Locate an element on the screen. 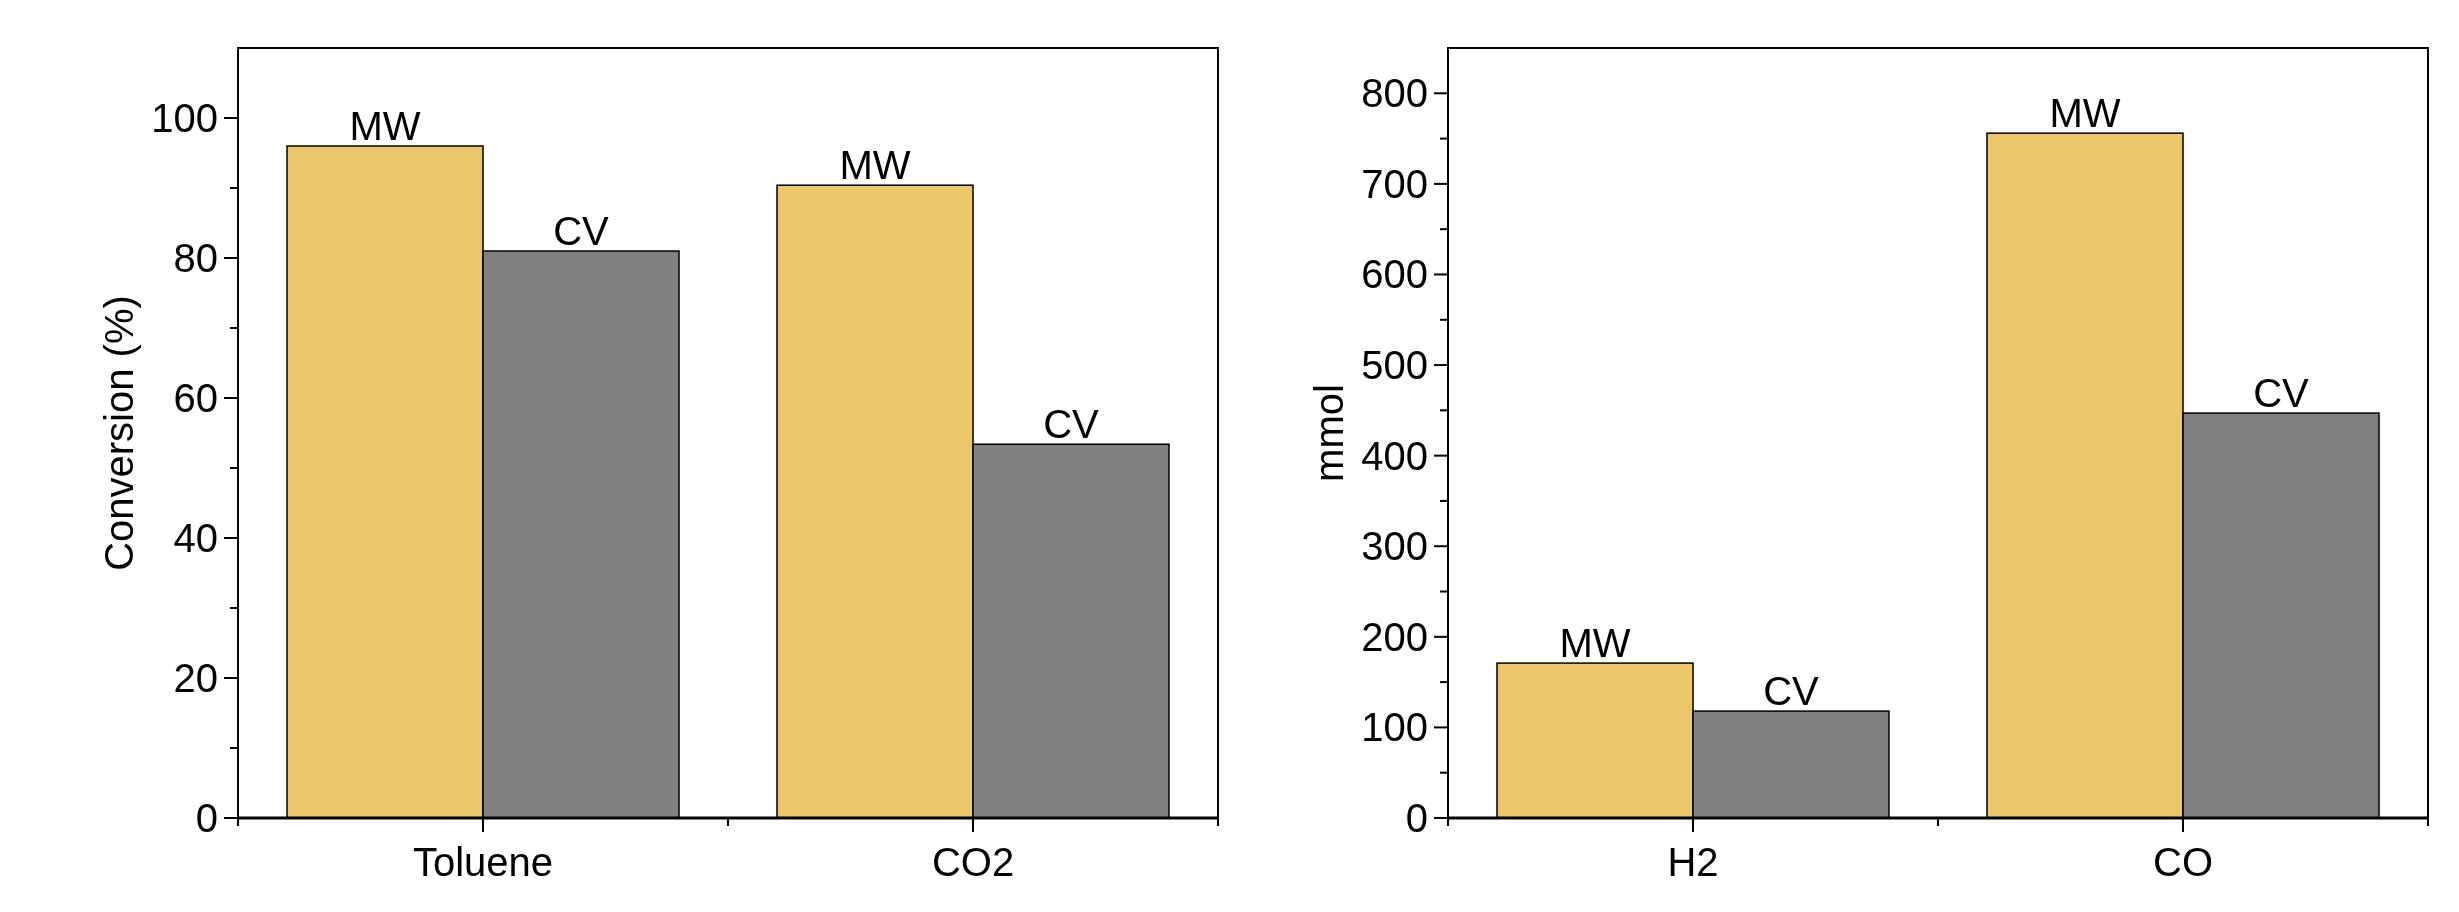  y-tick-label: 500 is located at coordinates (1394, 365).